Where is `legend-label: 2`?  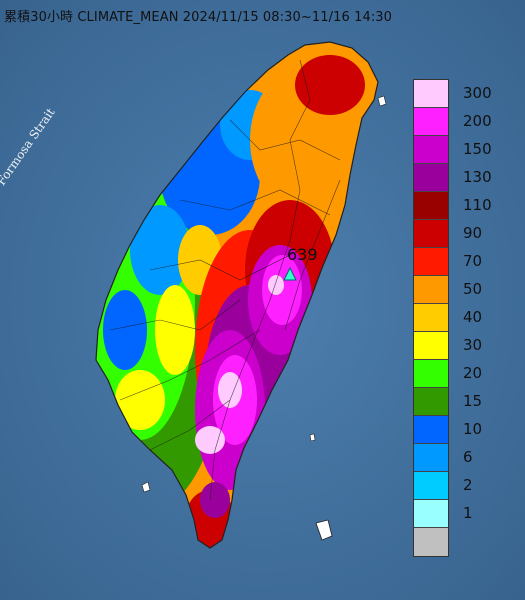
legend-label: 2 is located at coordinates (468, 485).